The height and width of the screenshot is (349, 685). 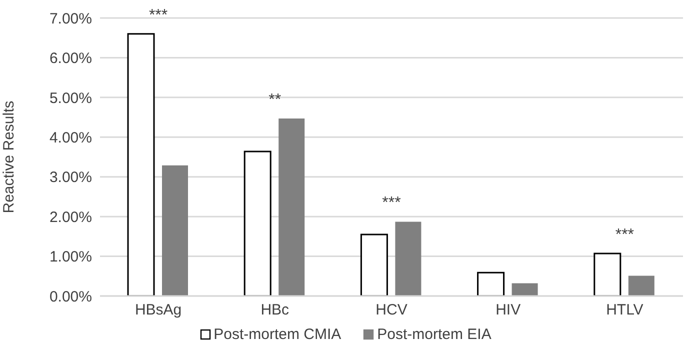 What do you see at coordinates (70, 217) in the screenshot?
I see `y-tick-label: 2.00%` at bounding box center [70, 217].